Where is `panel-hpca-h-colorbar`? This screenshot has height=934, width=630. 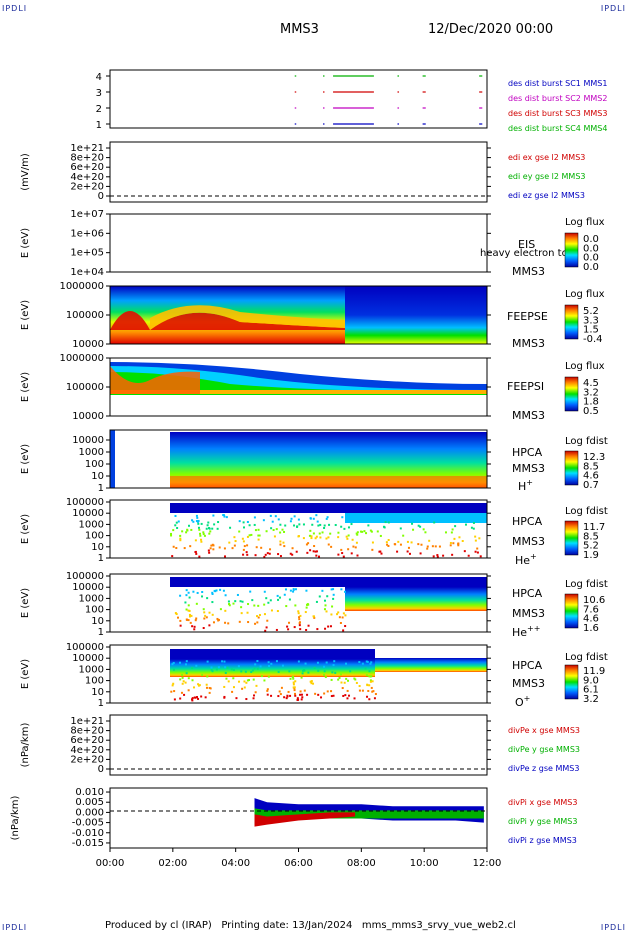
panel-hpca-h-colorbar is located at coordinates (571, 468).